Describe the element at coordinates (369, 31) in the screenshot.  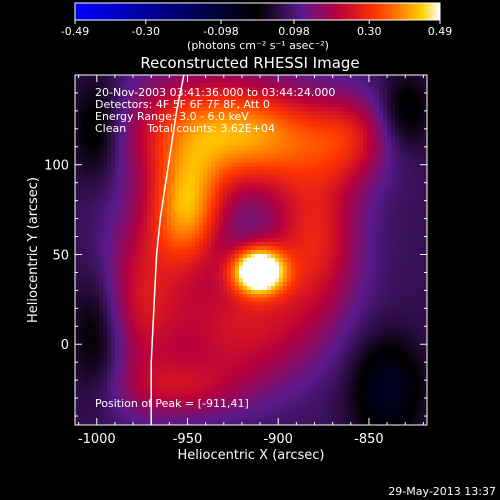
I see `colorbar-tick-label: 0.30` at that location.